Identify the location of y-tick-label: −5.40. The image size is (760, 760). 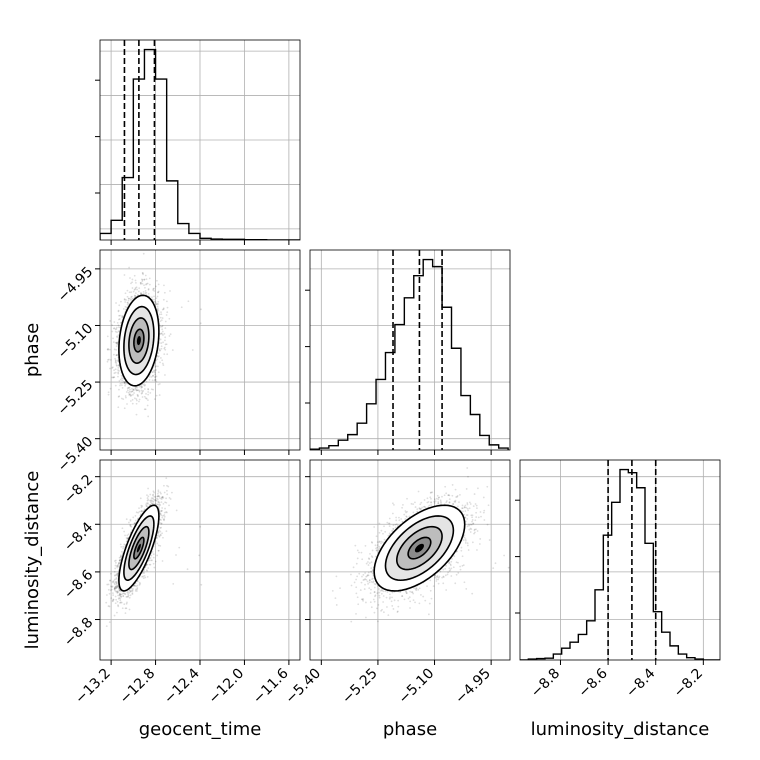
(76, 455).